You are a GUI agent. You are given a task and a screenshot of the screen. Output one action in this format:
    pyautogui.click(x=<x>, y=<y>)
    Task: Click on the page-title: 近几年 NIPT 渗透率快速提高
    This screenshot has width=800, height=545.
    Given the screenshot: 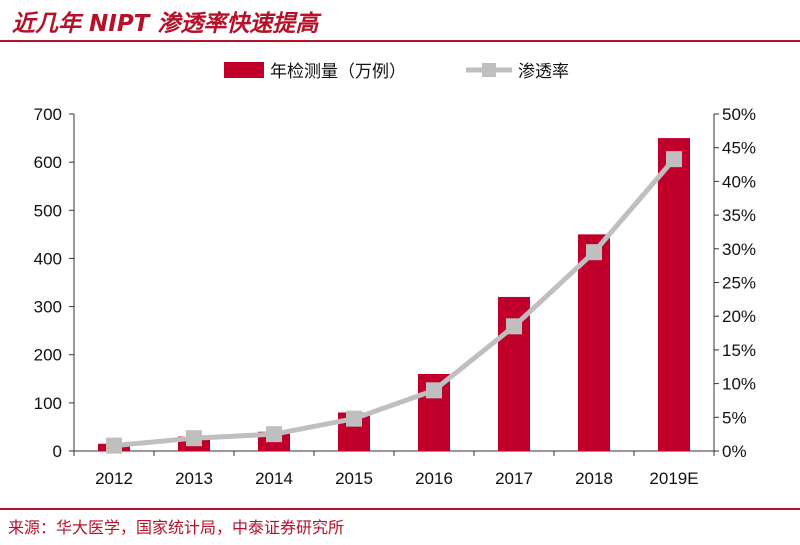 What is the action you would take?
    pyautogui.click(x=165, y=24)
    